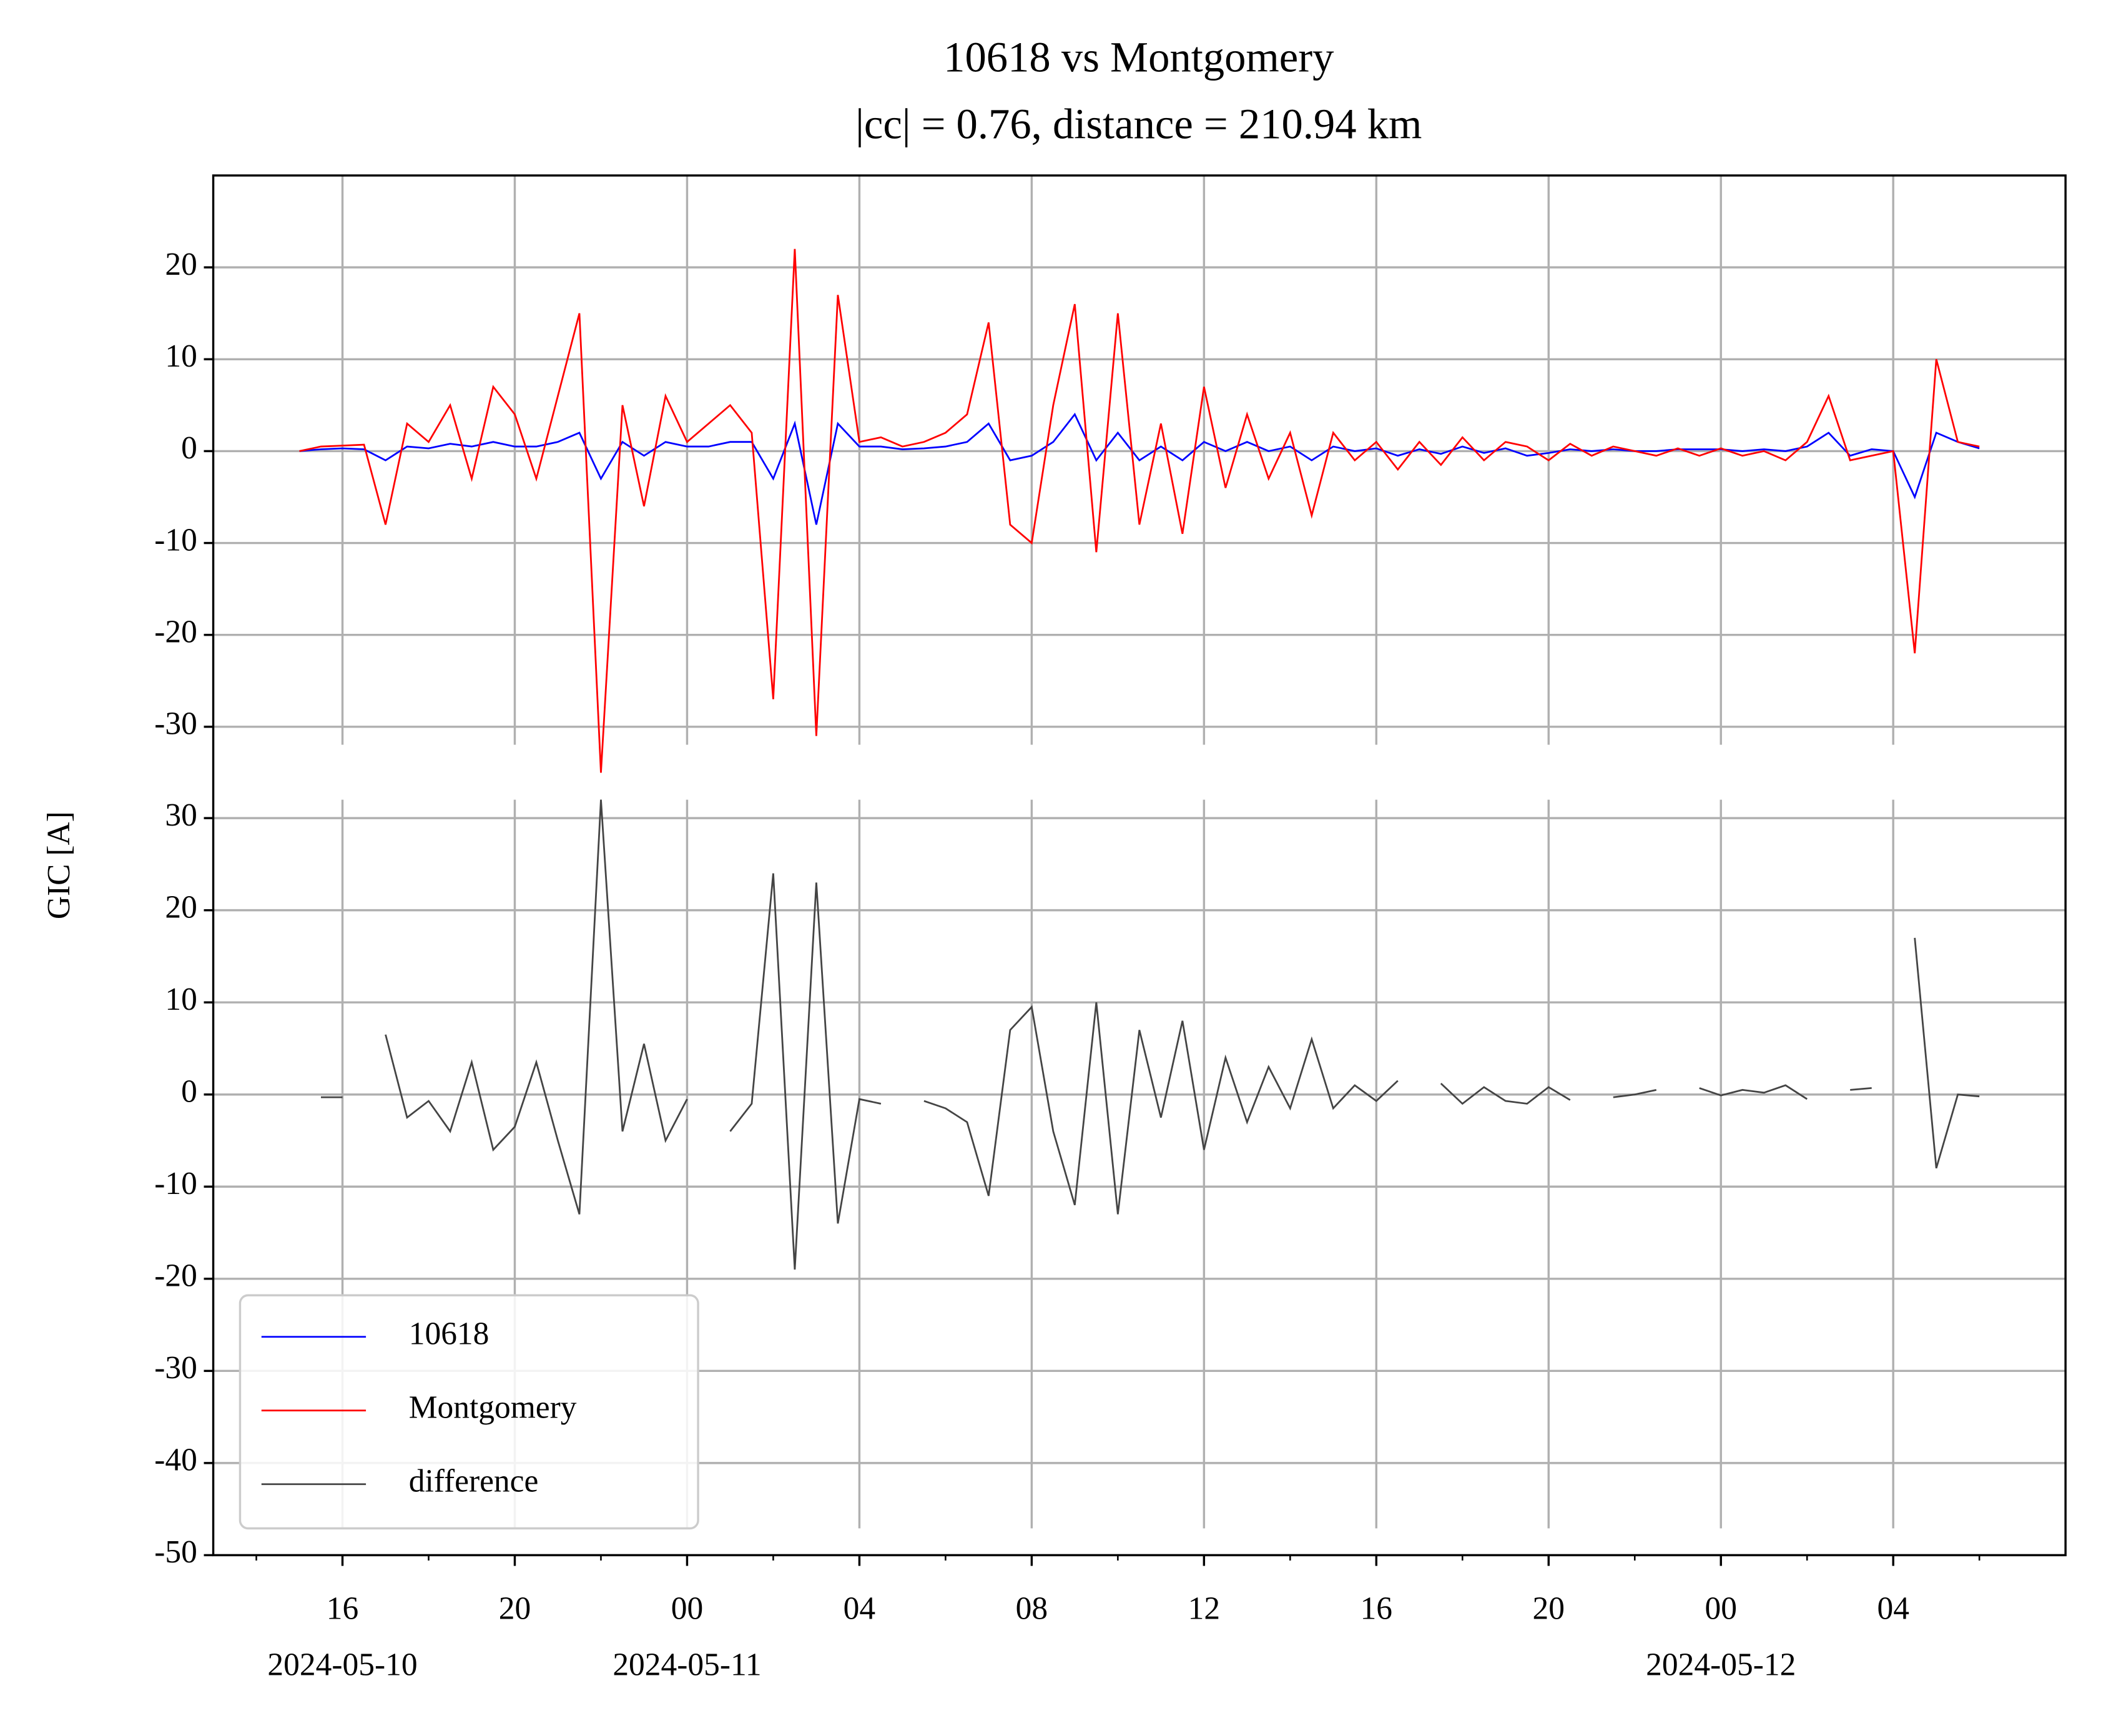 The width and height of the screenshot is (2106, 1736). I want to click on x-tick-label: 12, so click(1204, 1608).